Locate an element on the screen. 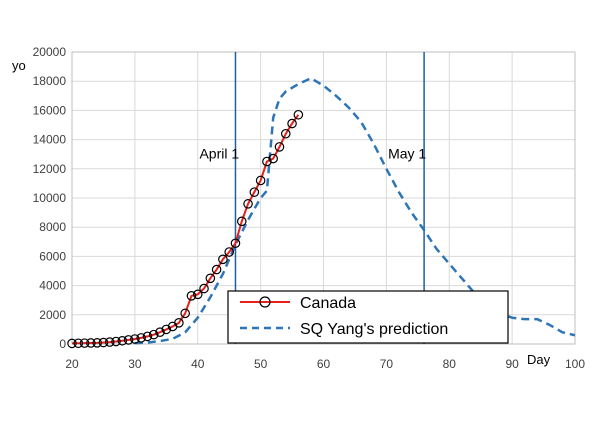 The height and width of the screenshot is (422, 599). y-axis-label: yo is located at coordinates (19, 65).